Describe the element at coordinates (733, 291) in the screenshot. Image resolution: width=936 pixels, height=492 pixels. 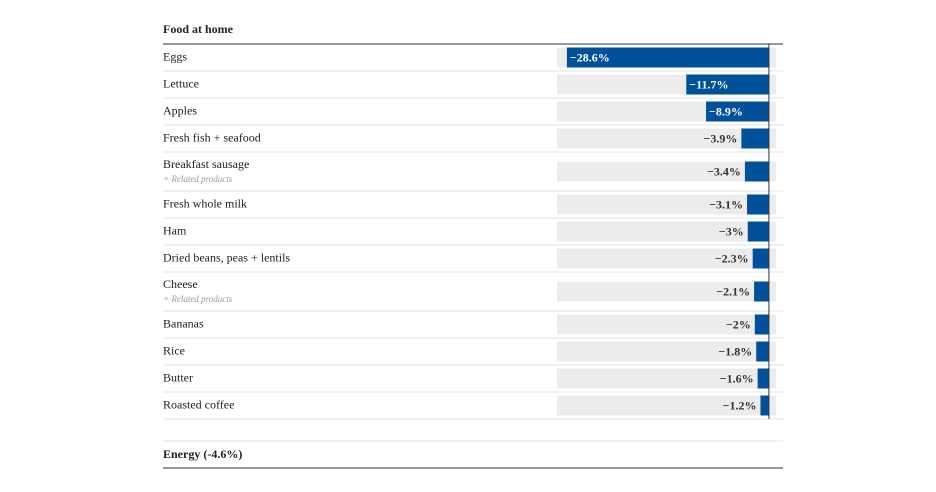
I see `value-label: −2.1%` at that location.